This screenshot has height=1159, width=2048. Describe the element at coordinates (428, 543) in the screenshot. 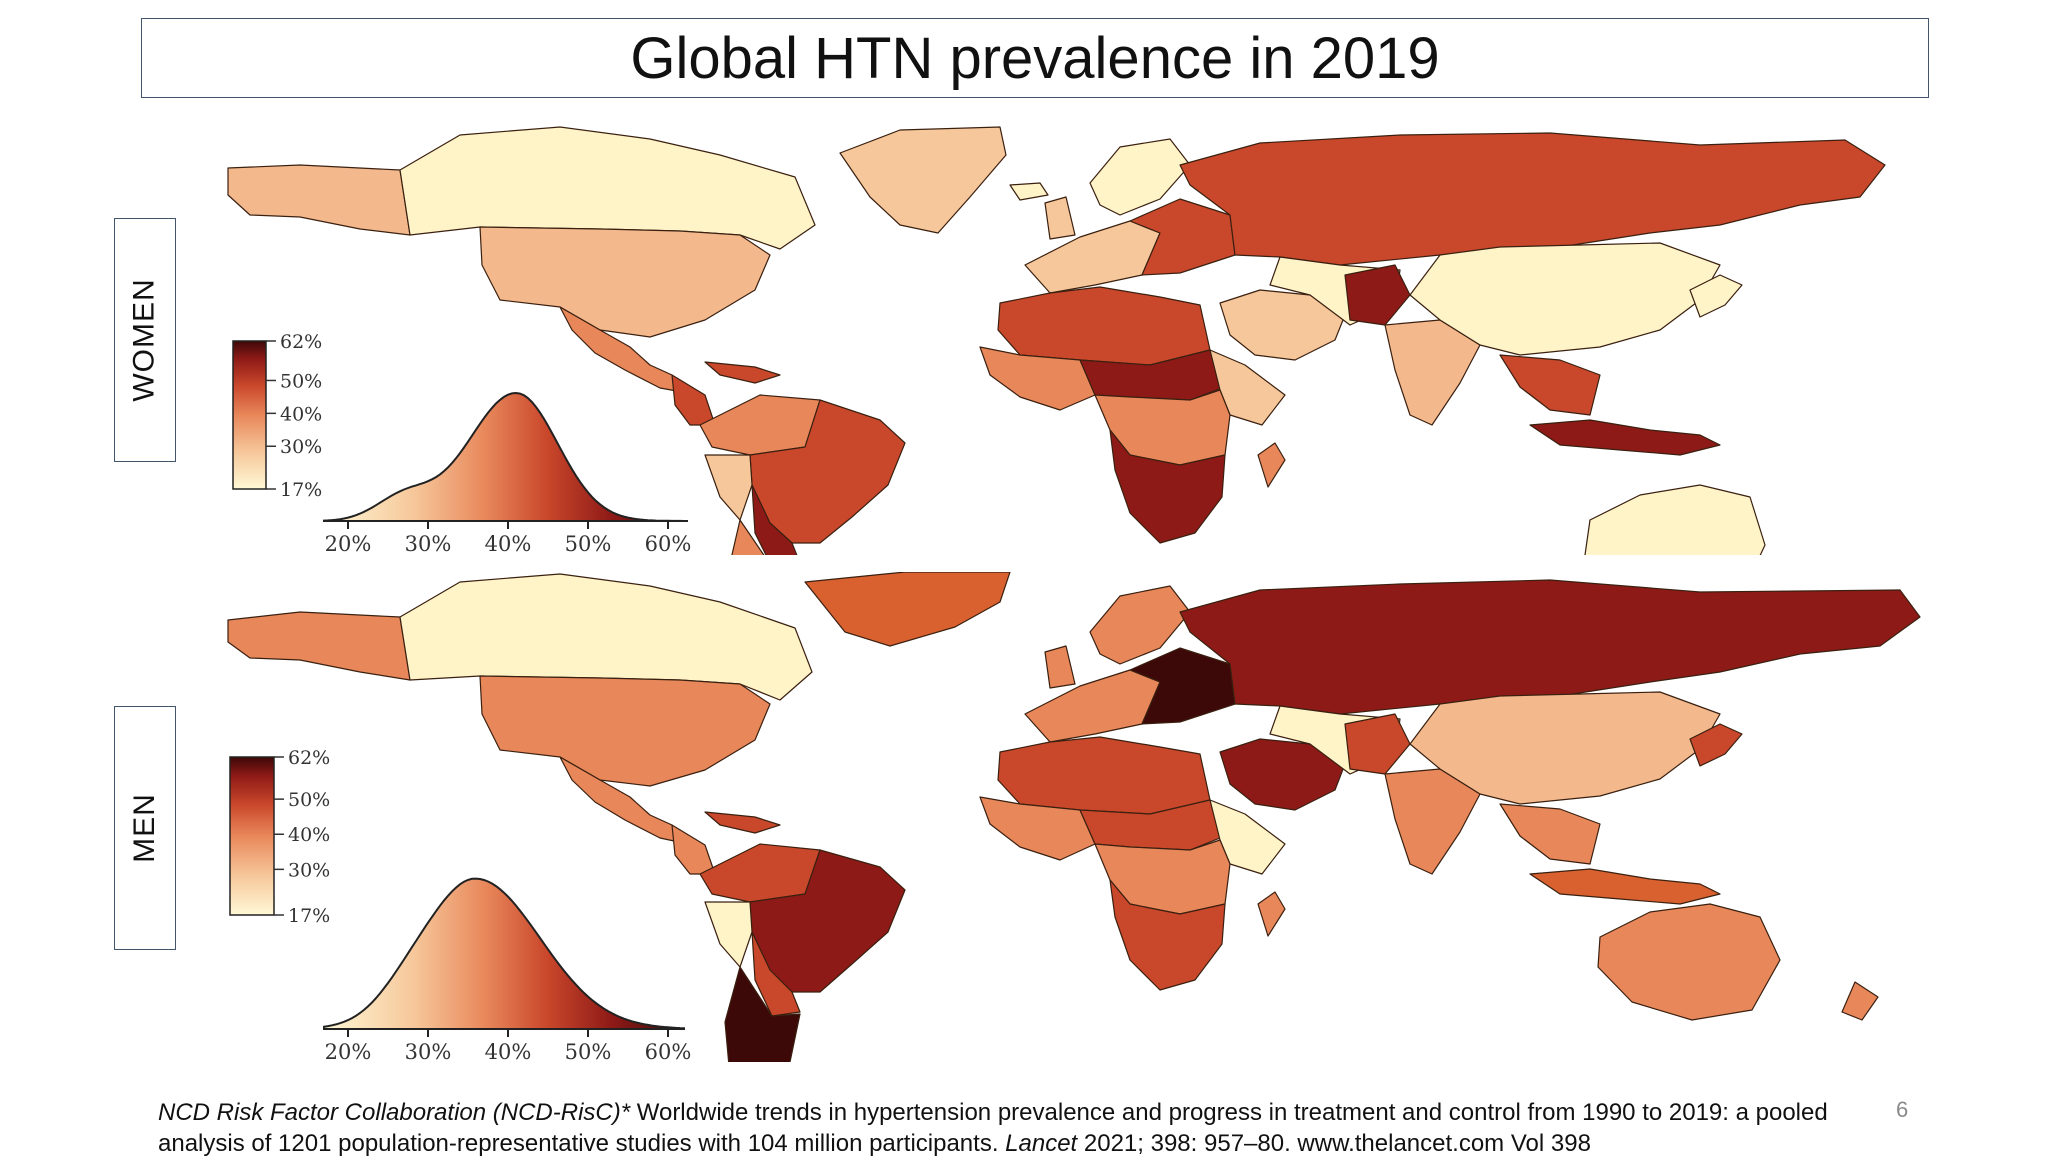

I see `women-axis-tick-label: 30%` at that location.